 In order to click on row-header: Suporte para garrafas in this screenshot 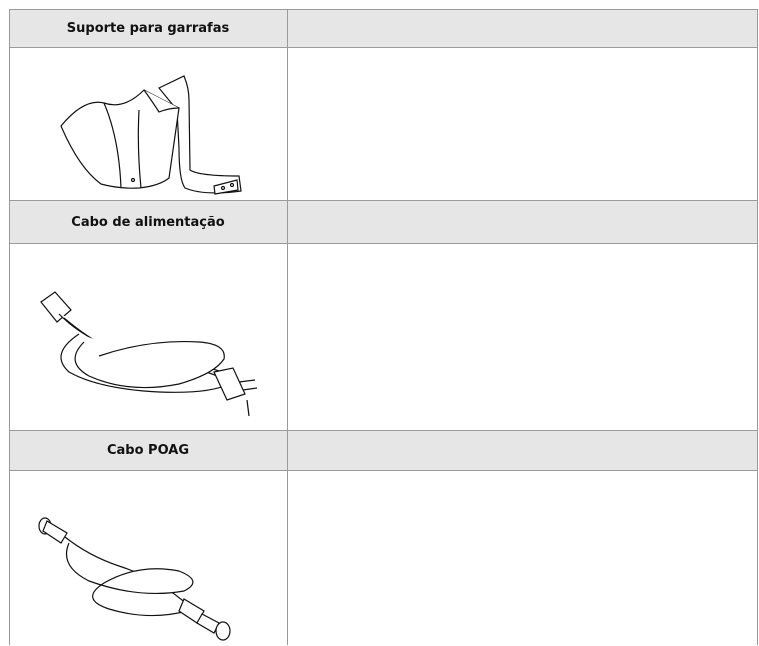, I will do `click(148, 28)`.